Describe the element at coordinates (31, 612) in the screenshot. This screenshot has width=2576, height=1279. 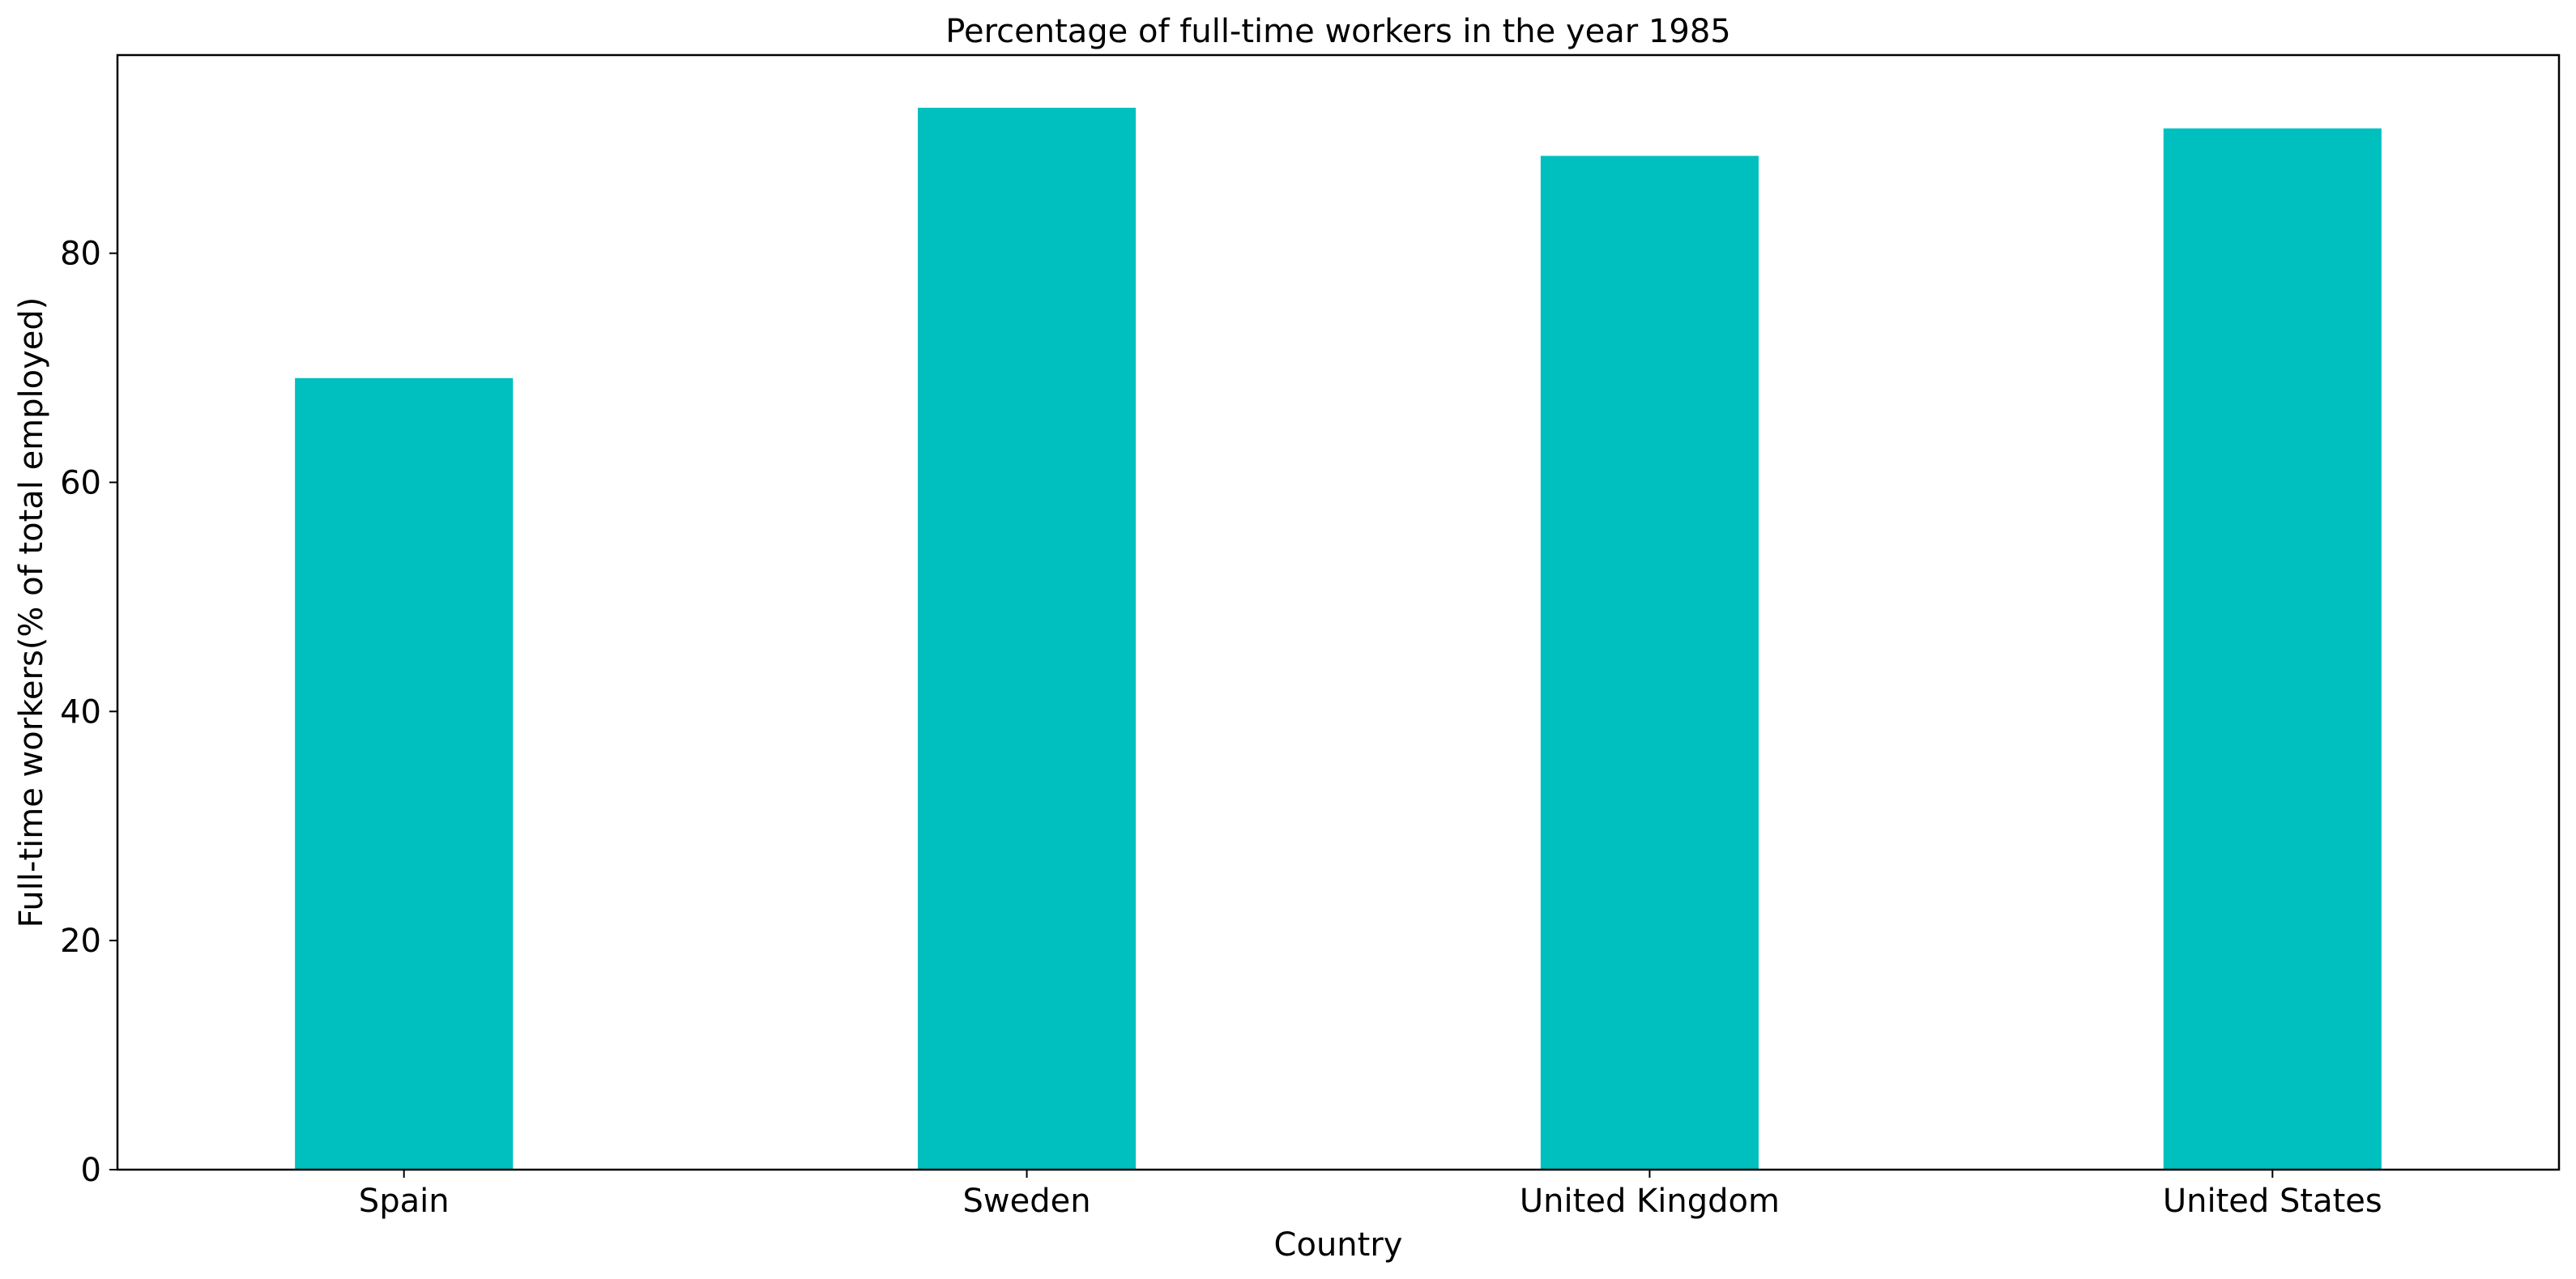
I see `y-axis-label: Full-time workers(% of total employed)` at that location.